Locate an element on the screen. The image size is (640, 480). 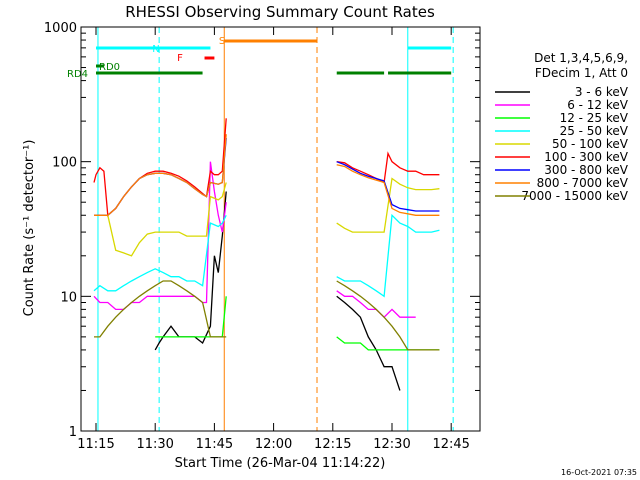
x-tick-label: 11:30 is located at coordinates (154, 444).